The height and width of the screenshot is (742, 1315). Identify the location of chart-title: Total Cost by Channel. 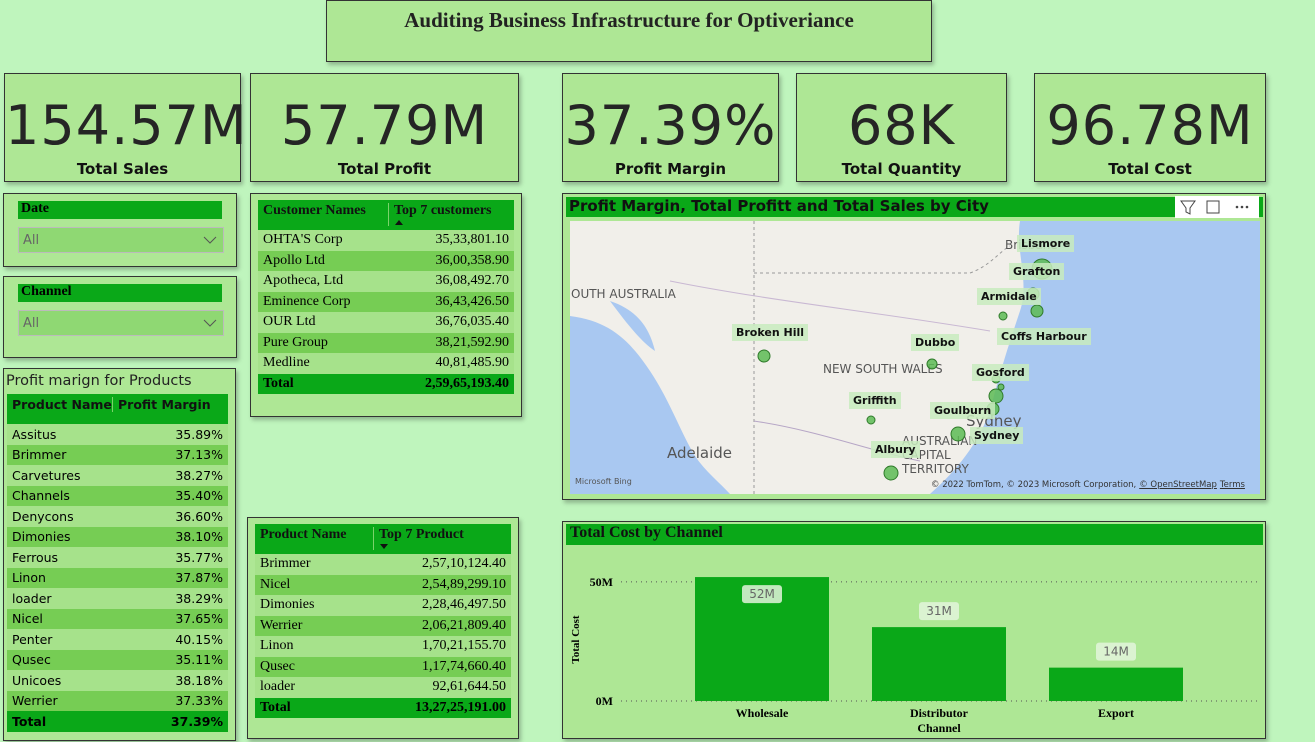
(914, 534).